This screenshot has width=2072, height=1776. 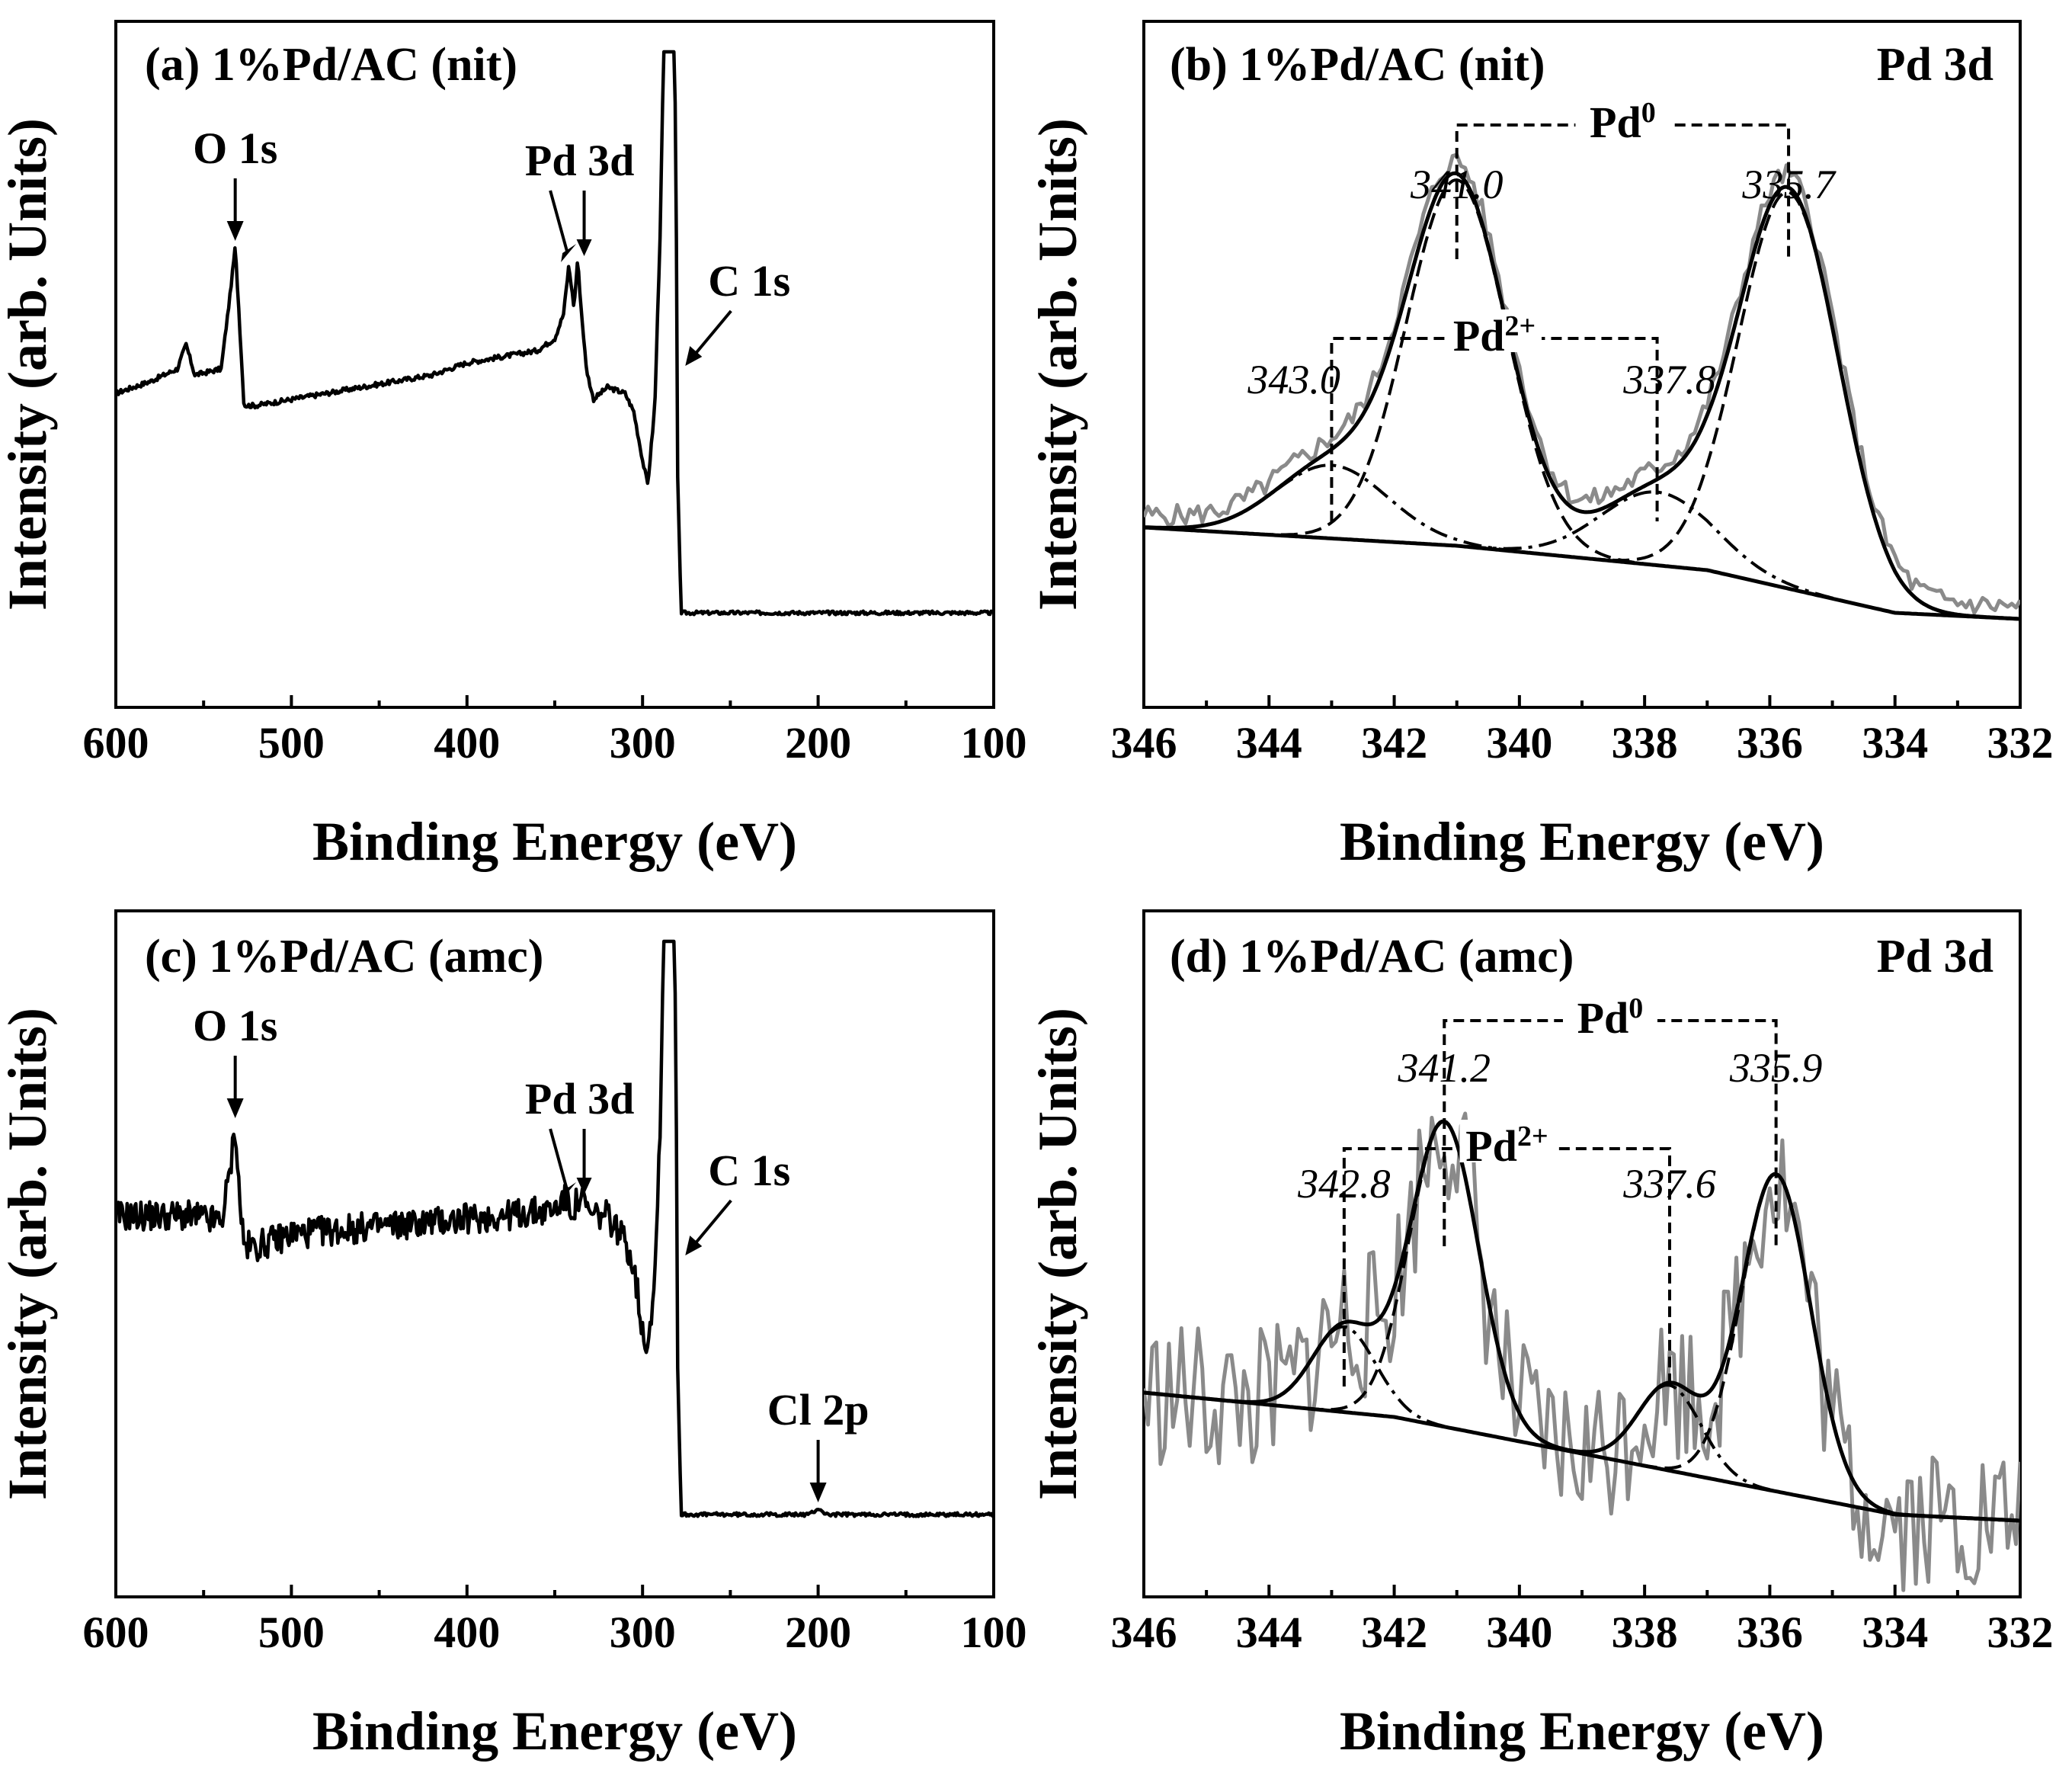 I want to click on pd0-component-curve, so click(x=1456, y=372).